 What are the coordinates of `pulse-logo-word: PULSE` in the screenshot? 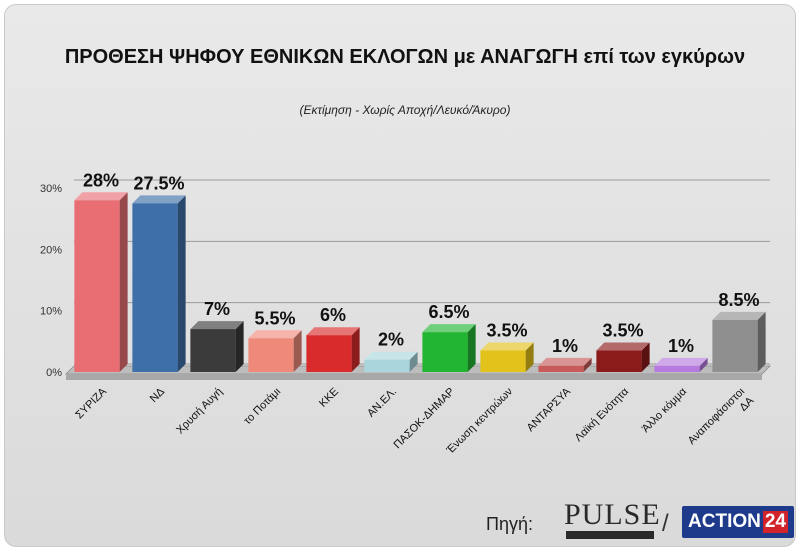 It's located at (612, 514).